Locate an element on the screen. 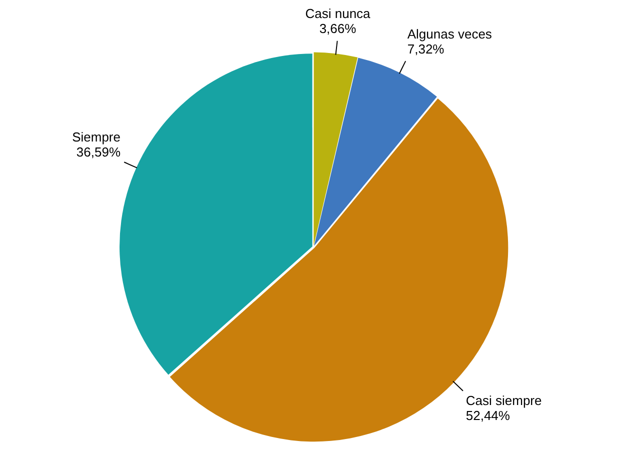 The image size is (627, 464). slice-label: Siempre is located at coordinates (96, 137).